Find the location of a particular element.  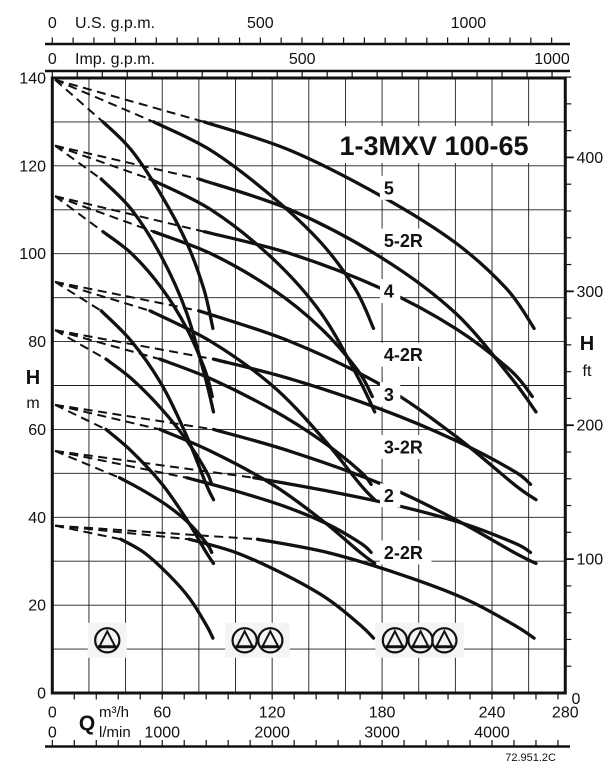

curve-3-2R-3pump is located at coordinates (374, 496).